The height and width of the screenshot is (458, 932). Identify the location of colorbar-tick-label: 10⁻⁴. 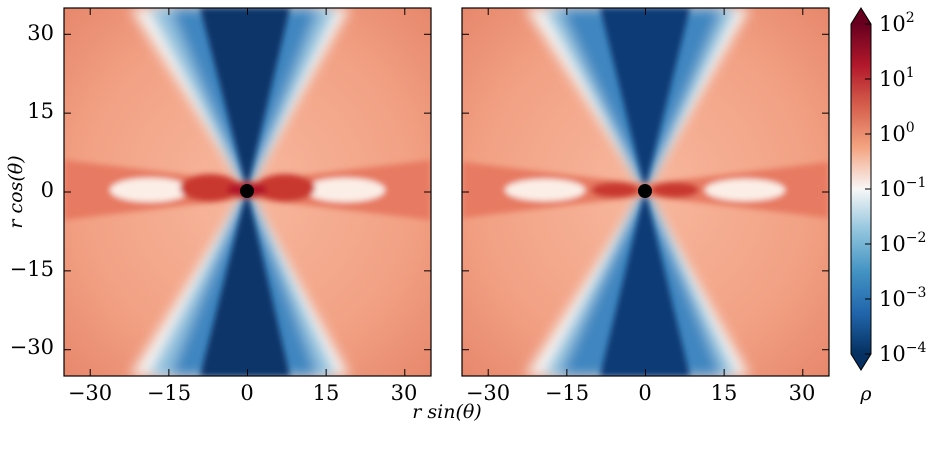
(902, 353).